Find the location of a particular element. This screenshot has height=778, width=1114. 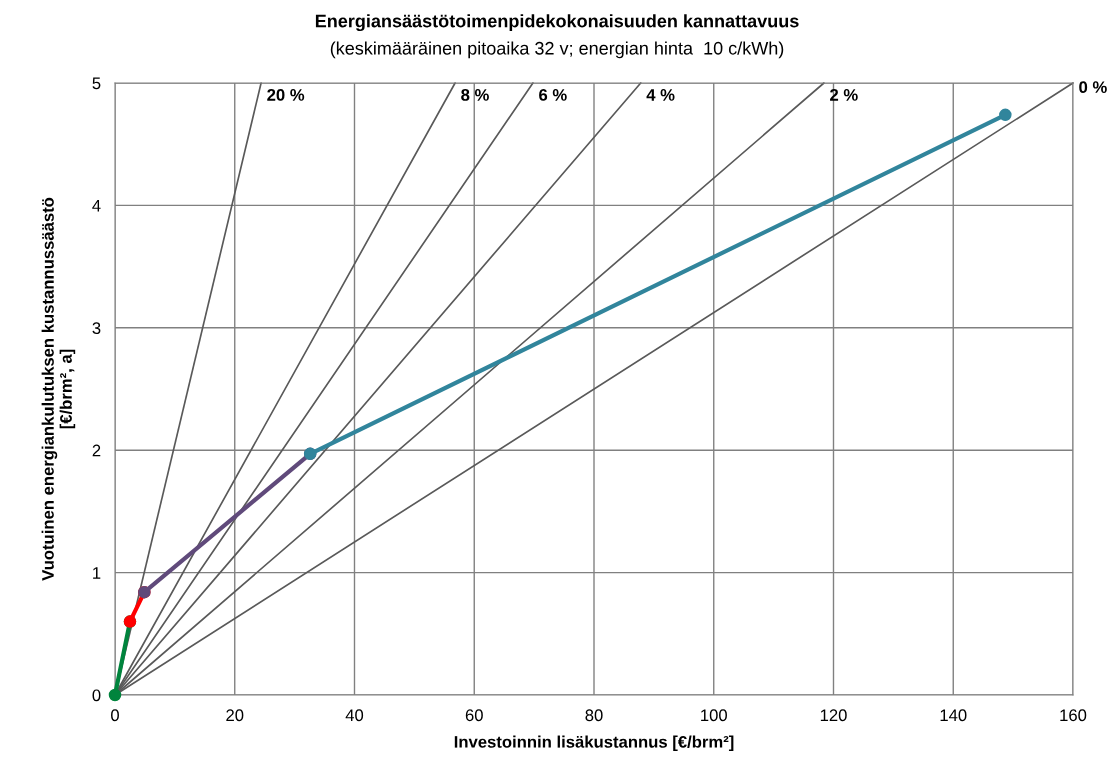

series-label: 4 % is located at coordinates (660, 95).